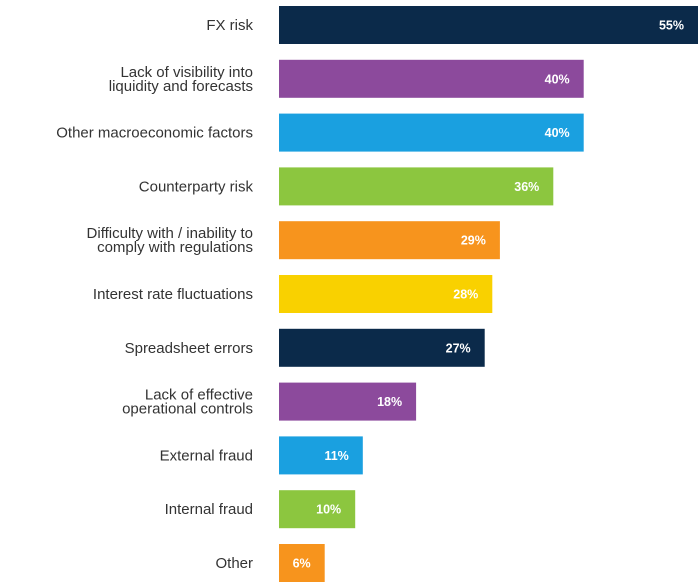 Image resolution: width=699 pixels, height=586 pixels. I want to click on category-label-8-line-0: External fraud, so click(206, 455).